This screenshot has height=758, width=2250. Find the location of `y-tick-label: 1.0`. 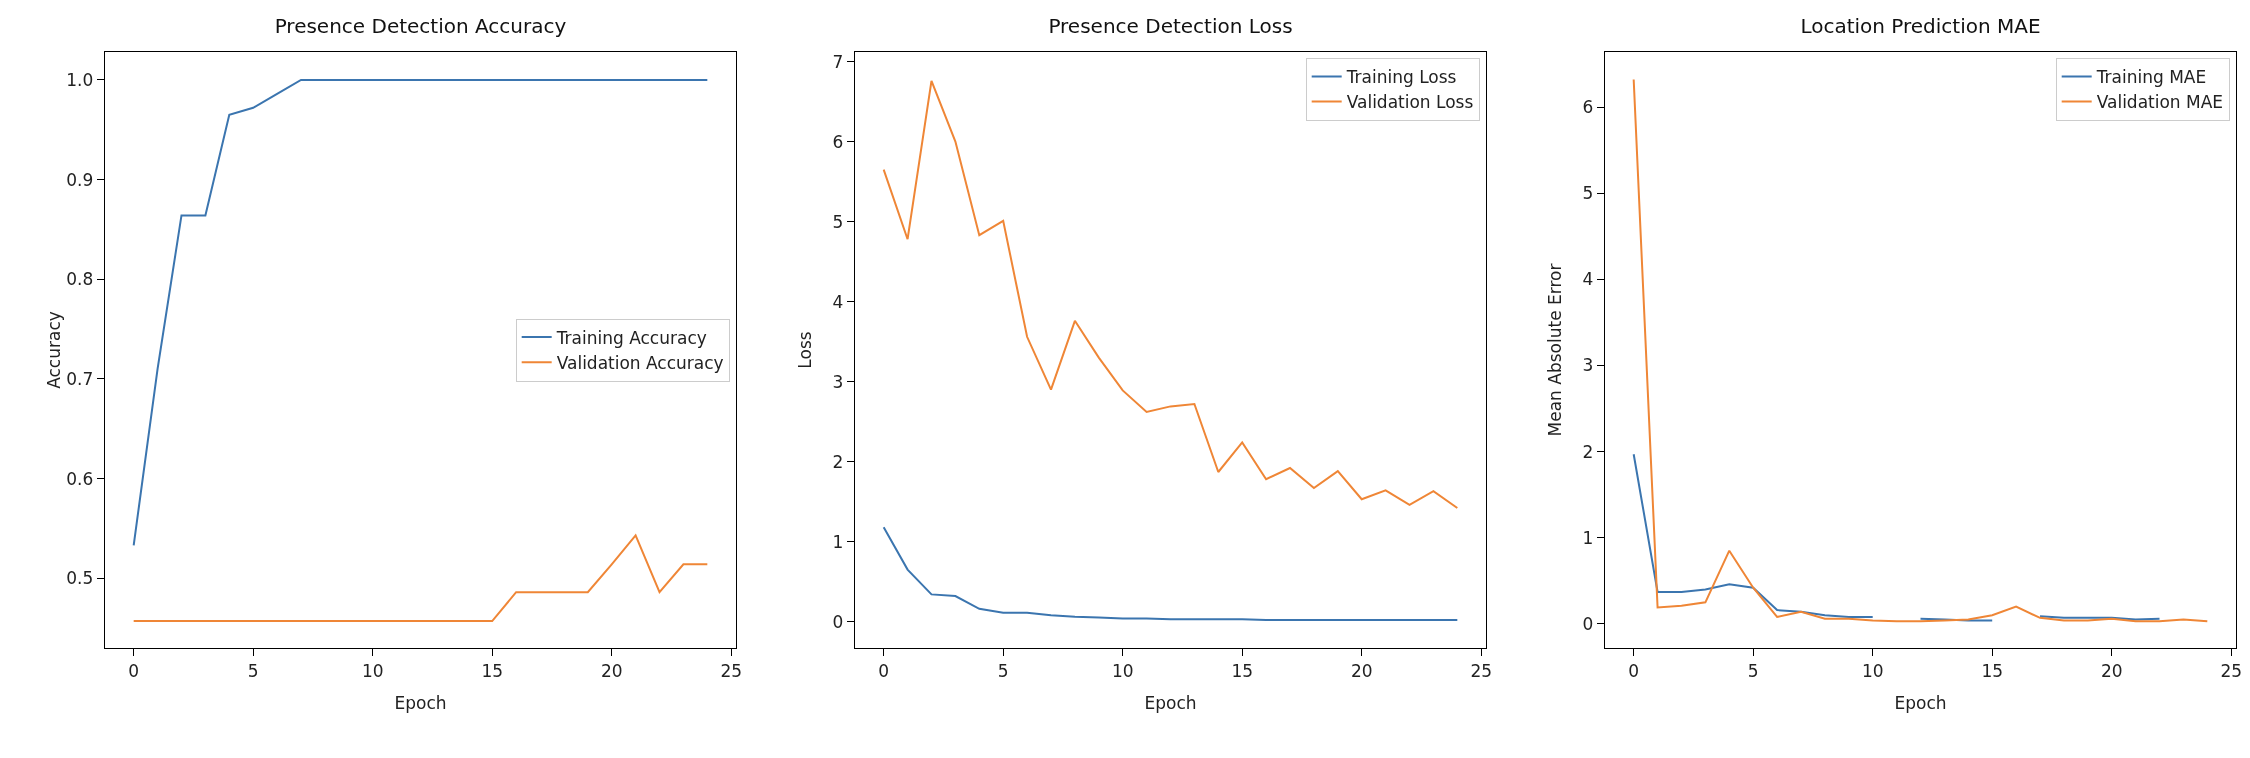

y-tick-label: 1.0 is located at coordinates (80, 79).